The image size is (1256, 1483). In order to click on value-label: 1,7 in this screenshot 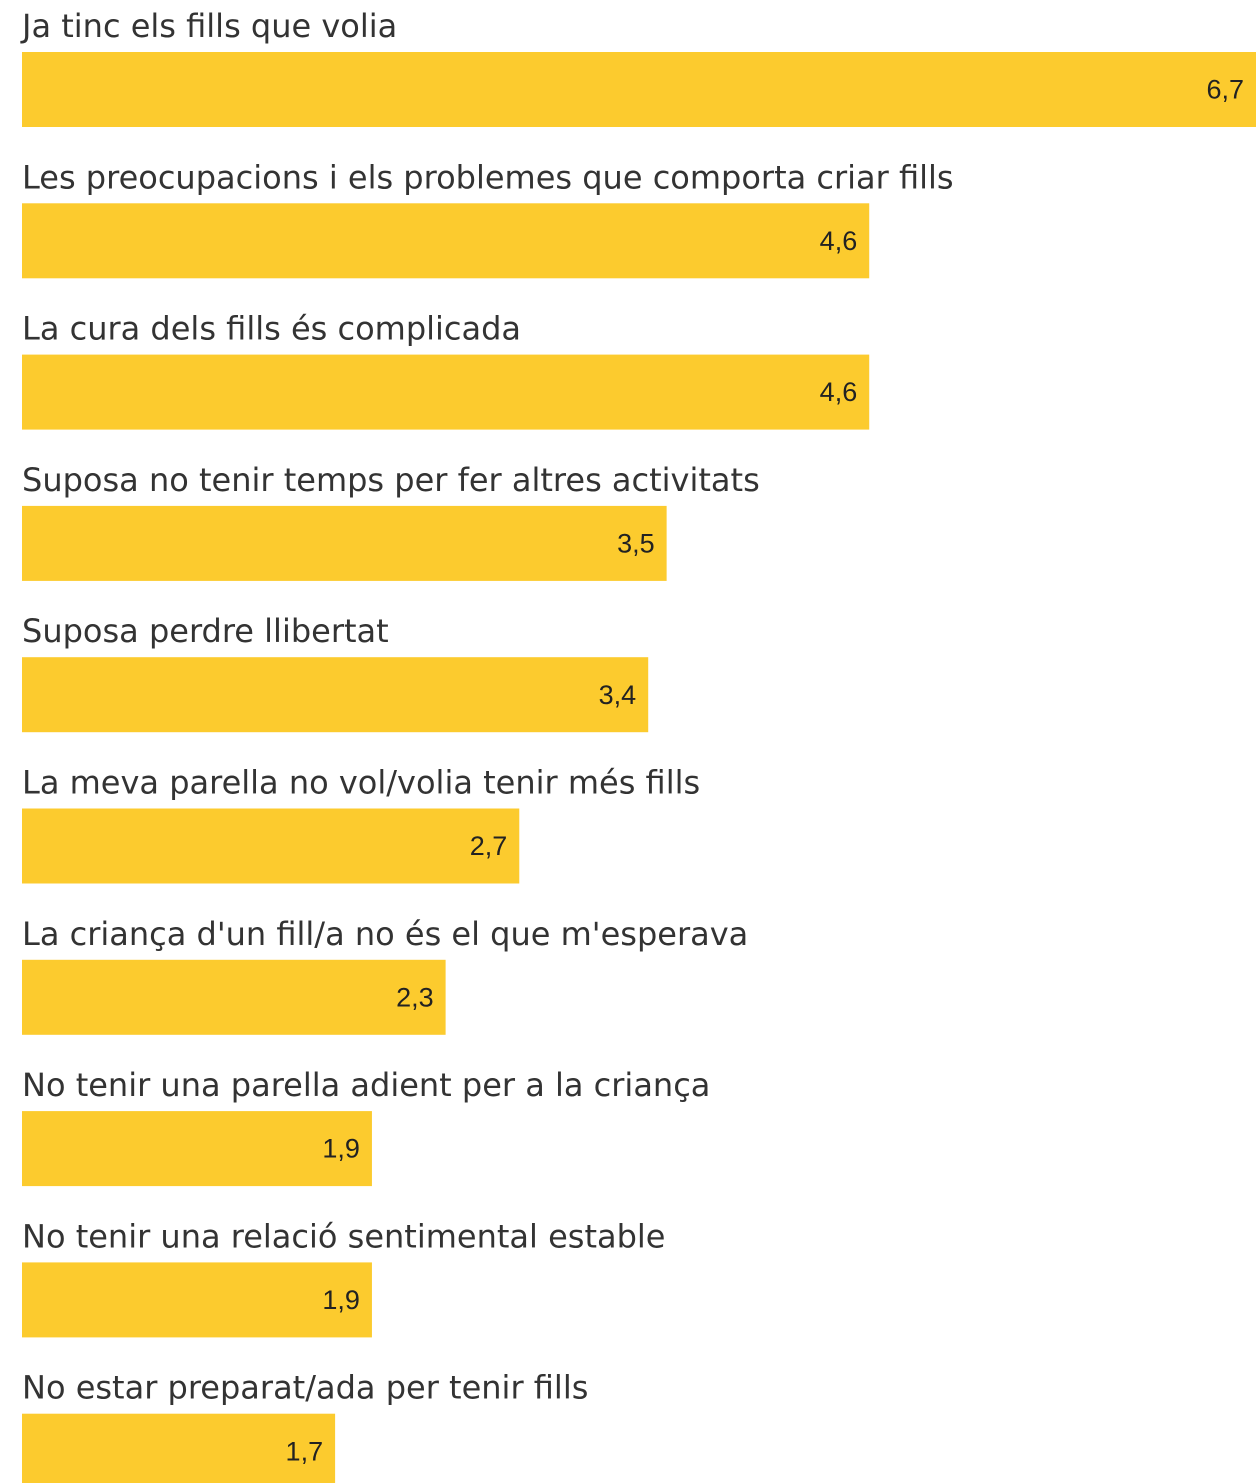, I will do `click(305, 1451)`.